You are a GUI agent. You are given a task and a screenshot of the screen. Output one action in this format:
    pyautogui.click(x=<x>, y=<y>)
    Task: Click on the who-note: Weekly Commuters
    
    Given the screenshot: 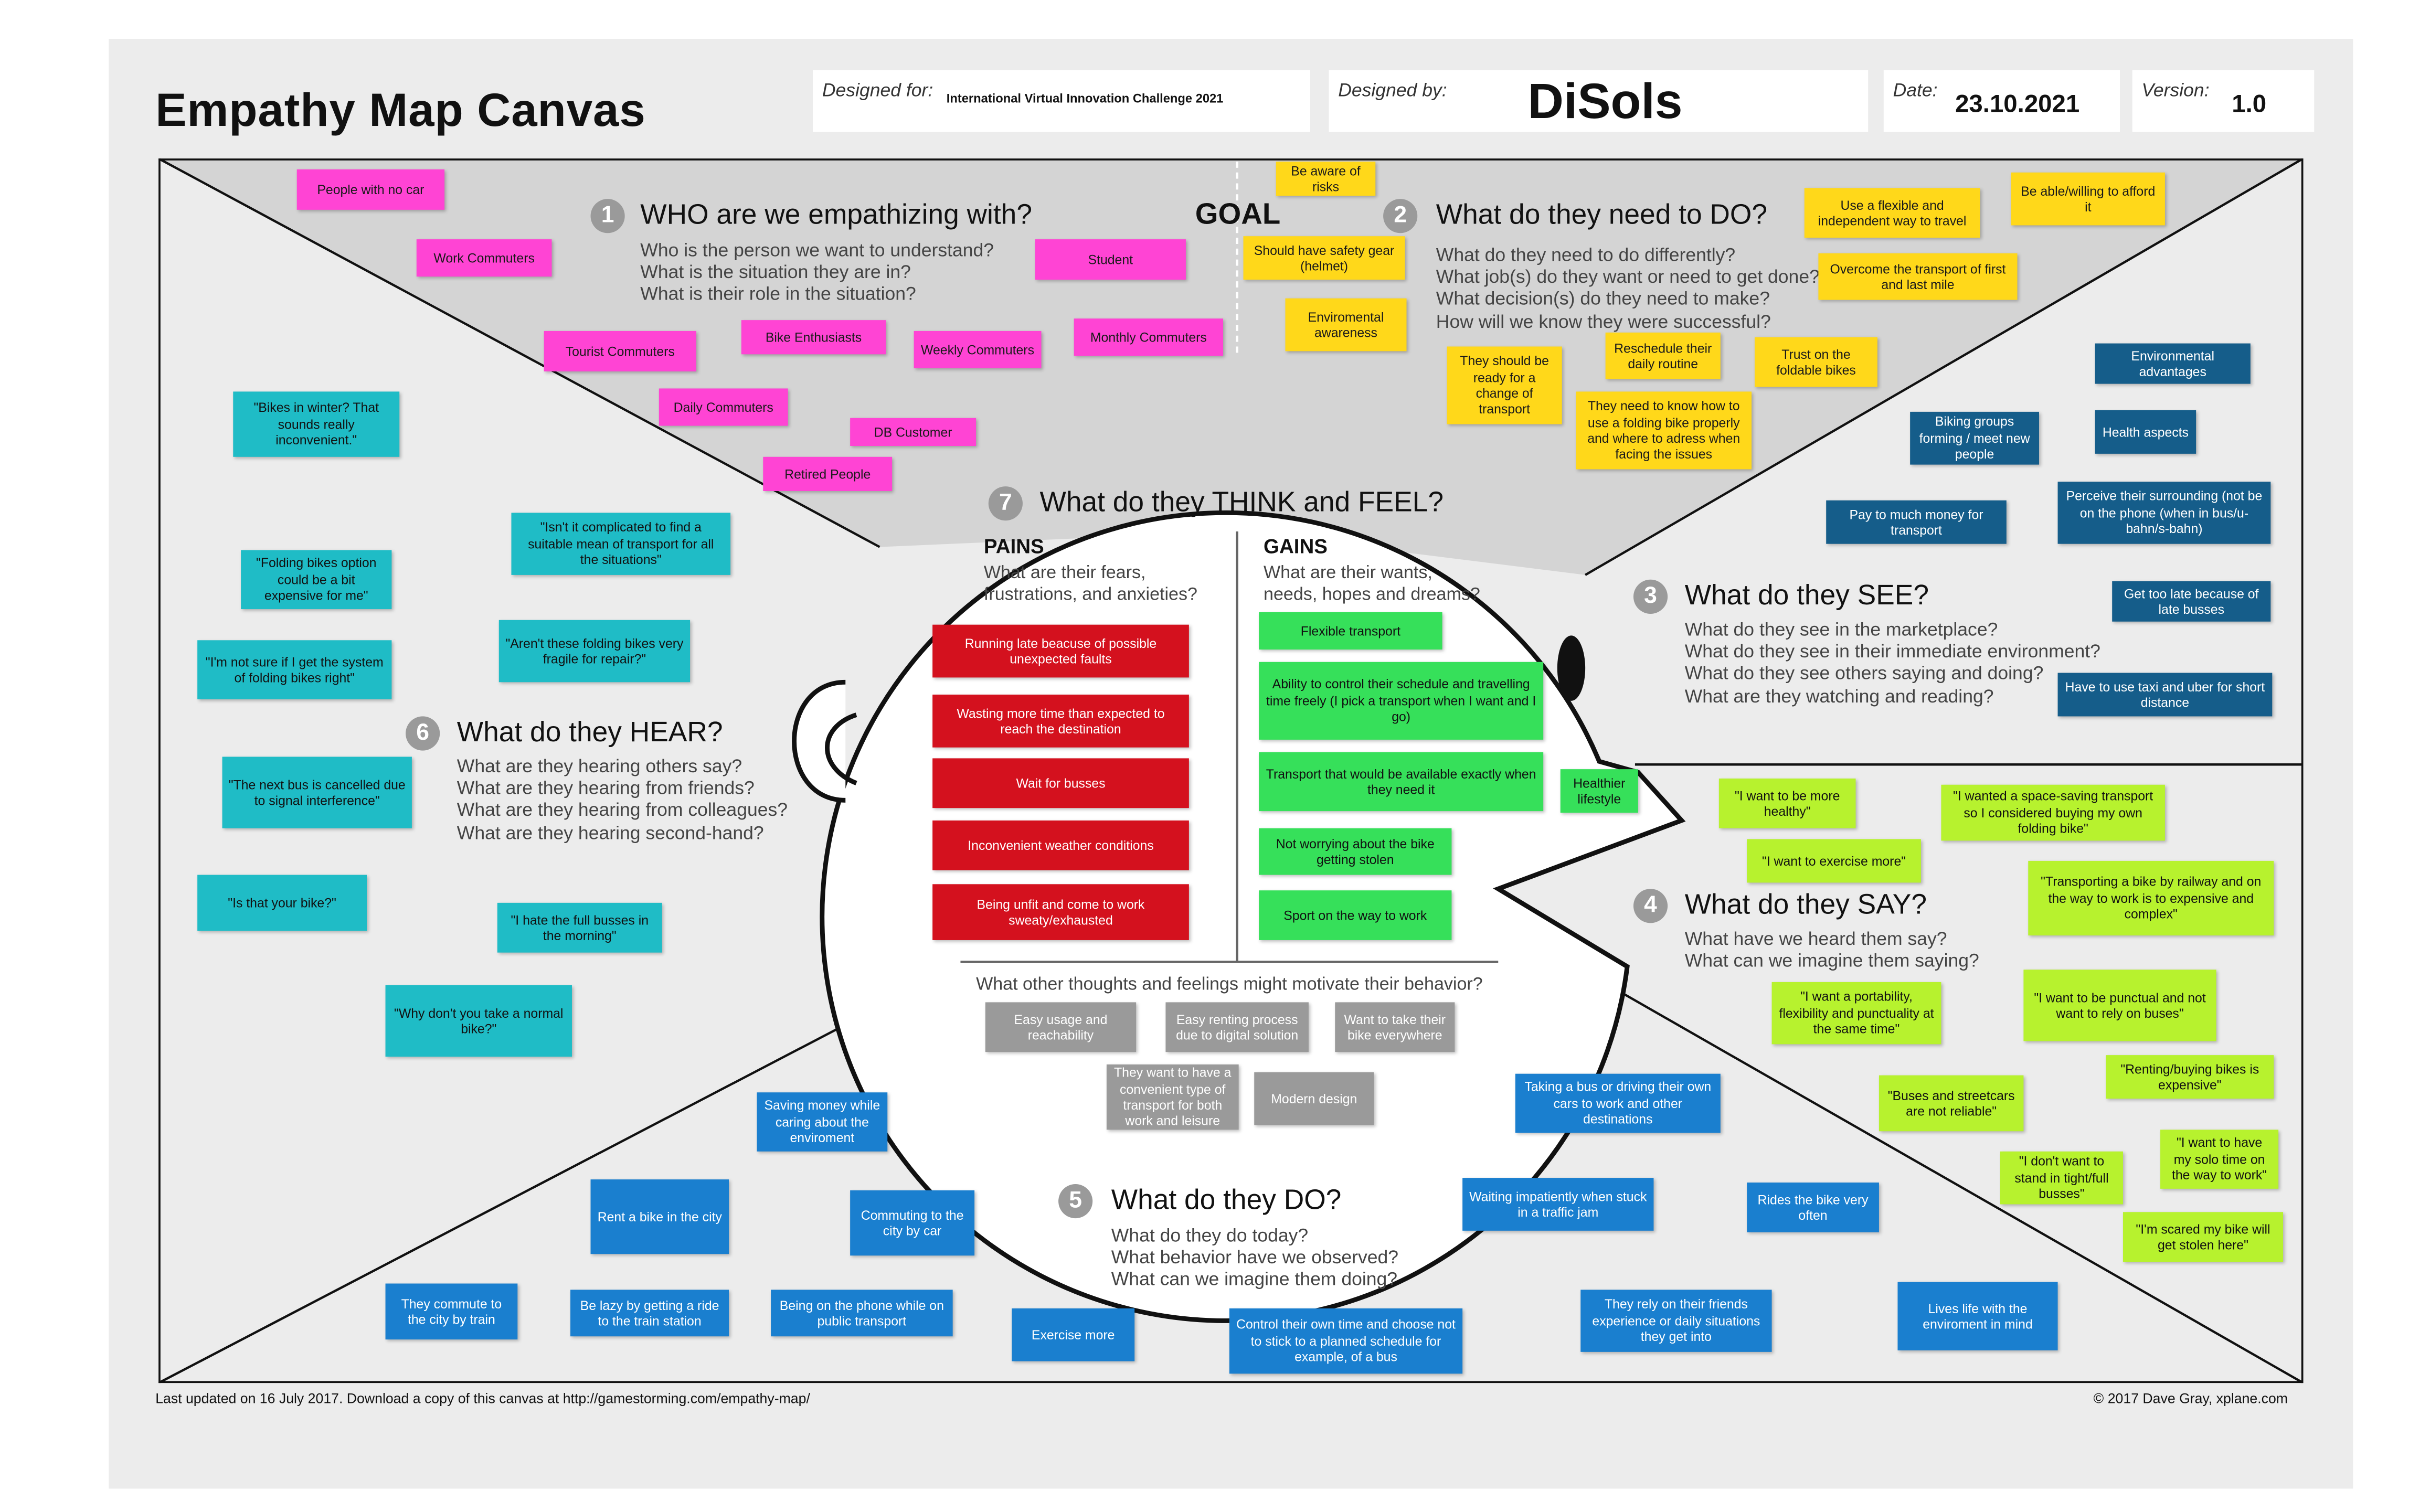 What is the action you would take?
    pyautogui.click(x=978, y=349)
    